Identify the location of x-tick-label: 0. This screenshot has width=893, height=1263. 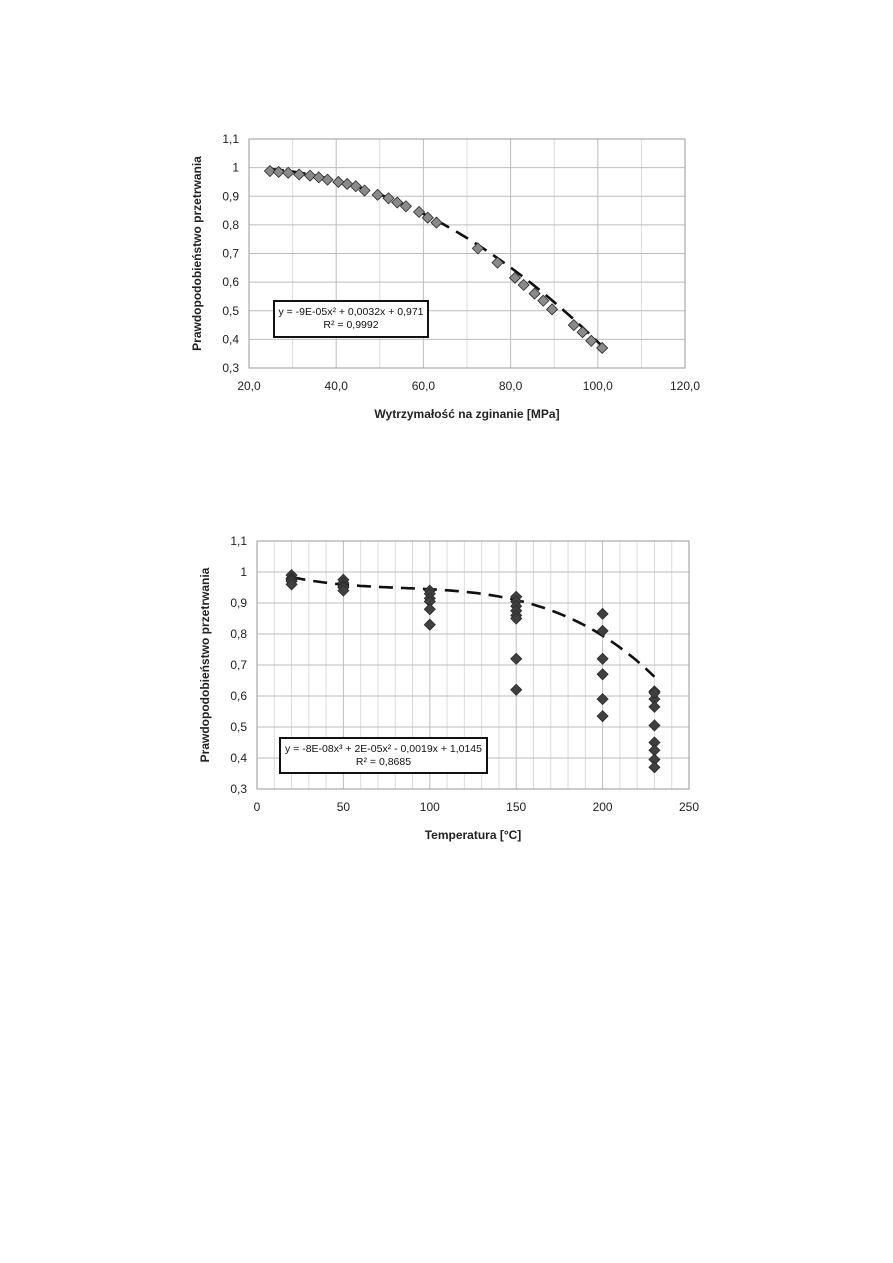
(257, 807).